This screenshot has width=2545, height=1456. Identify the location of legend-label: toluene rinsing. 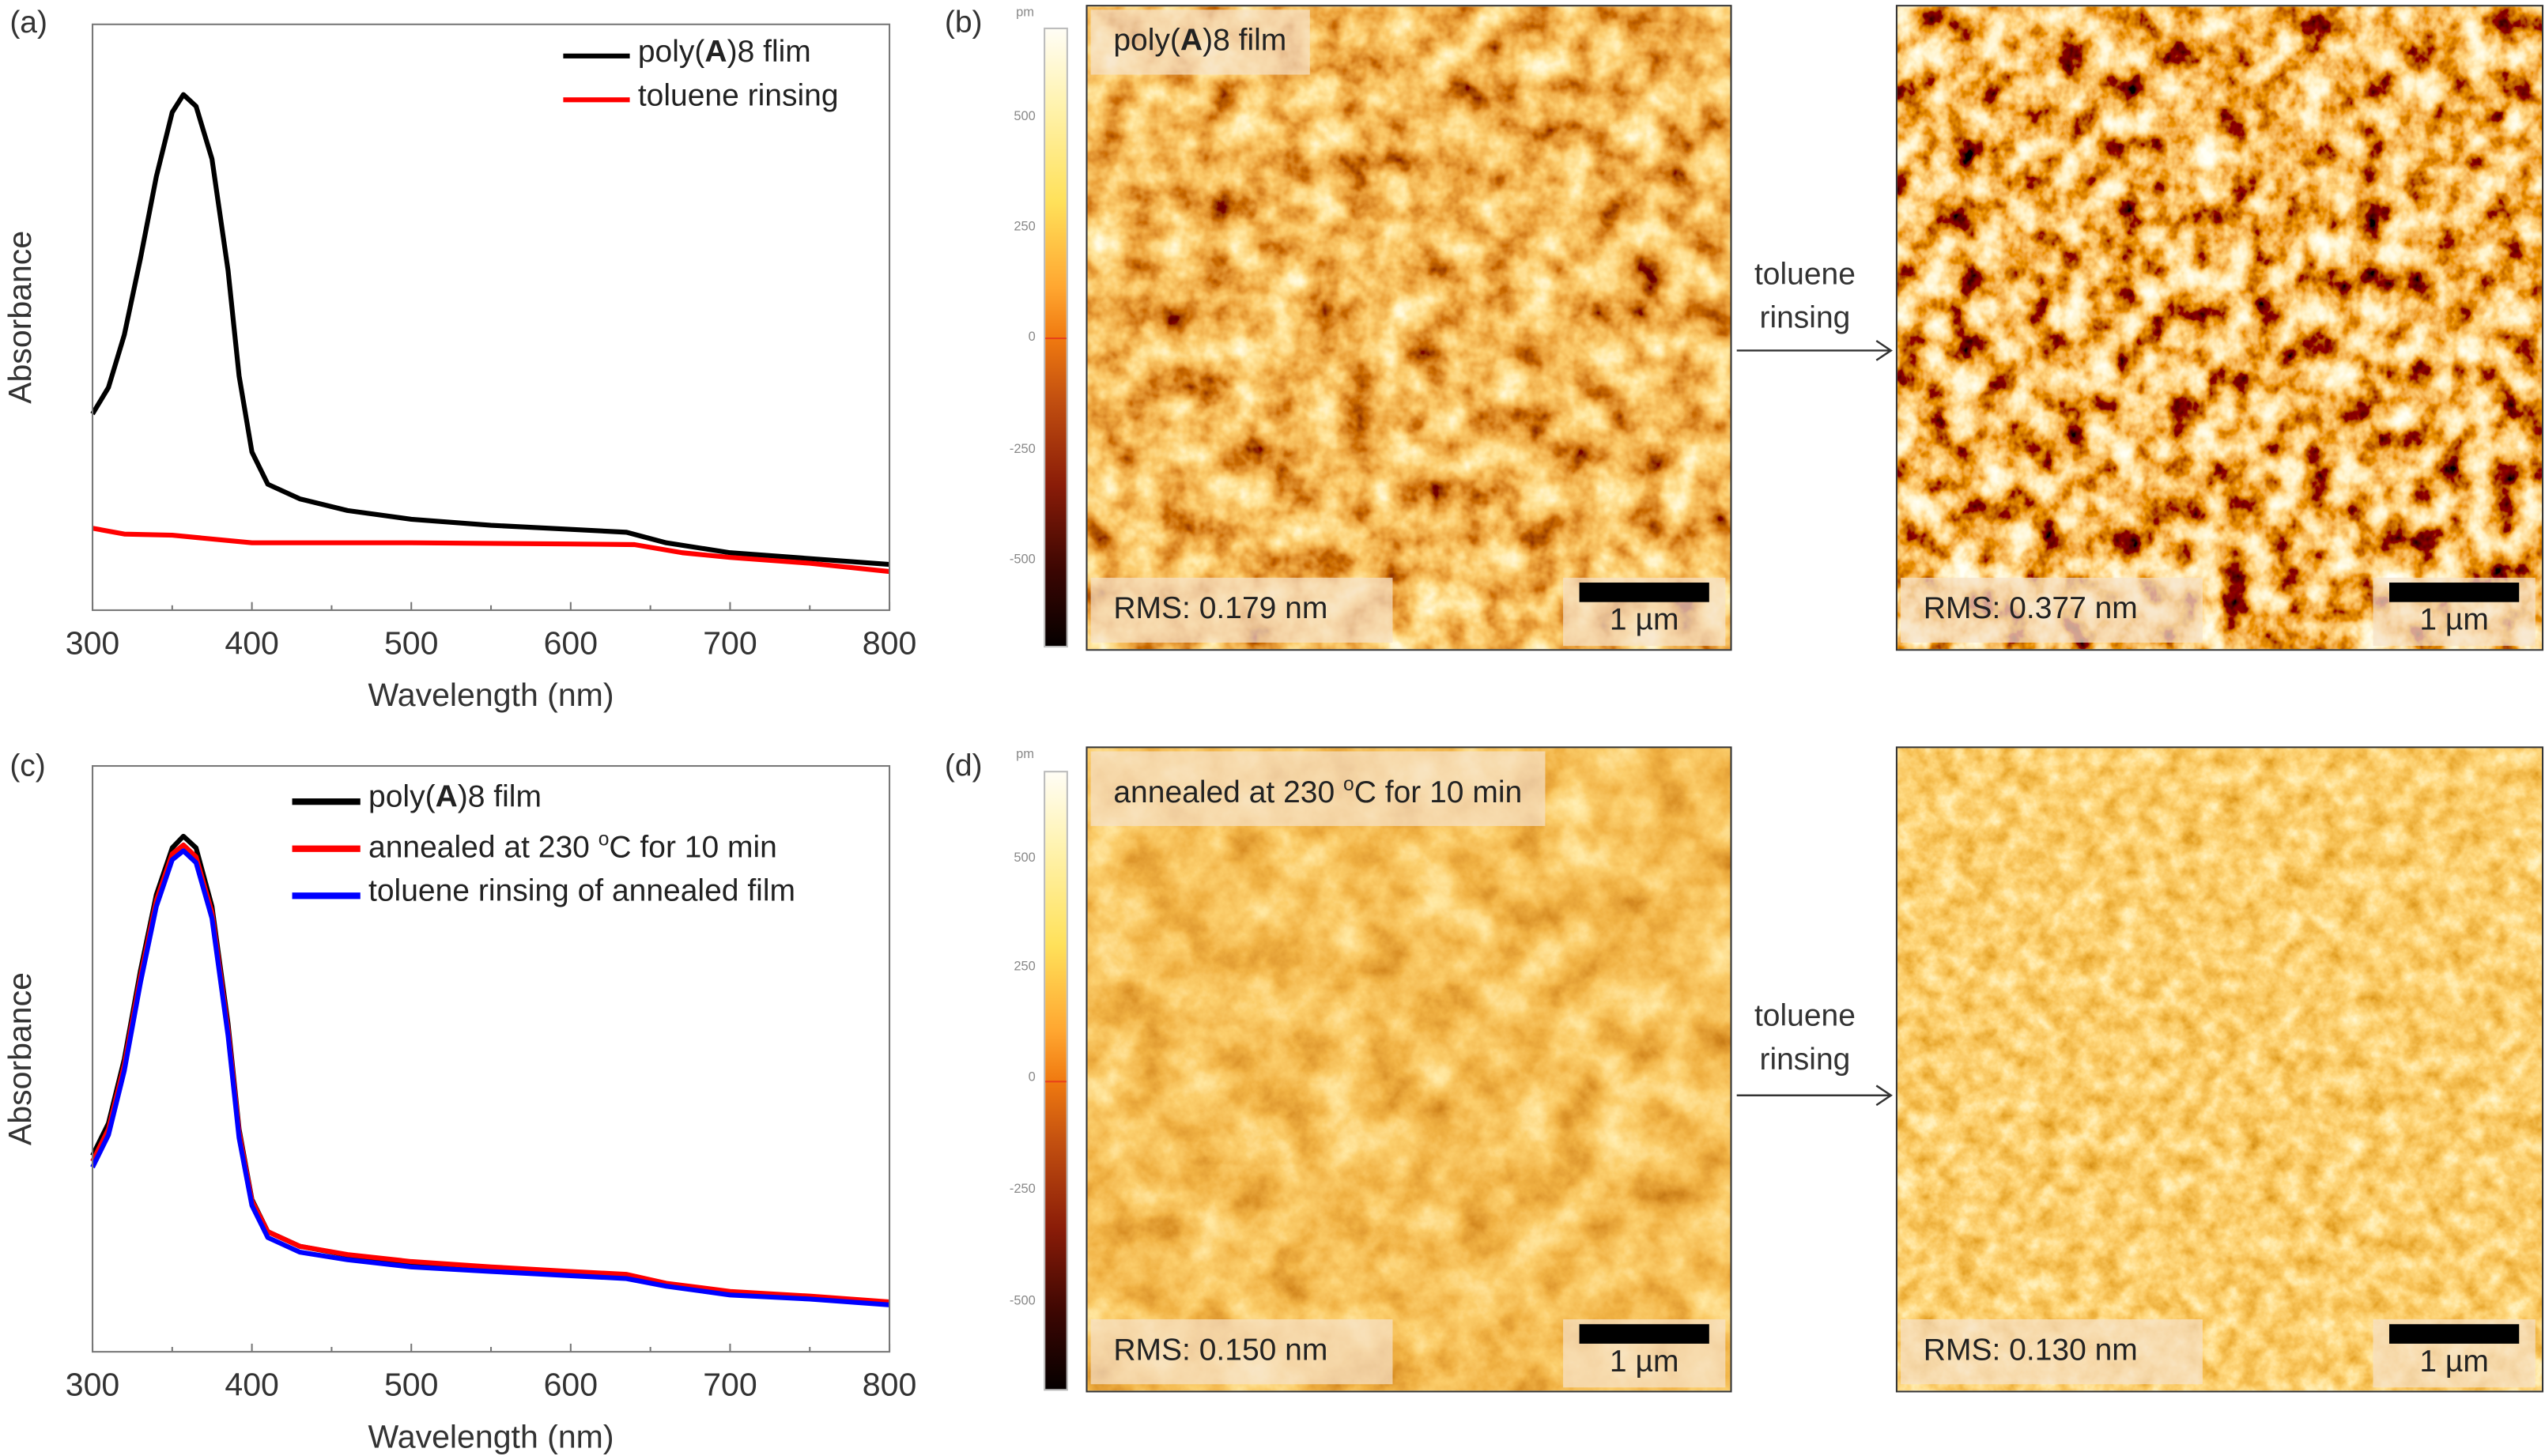
(738, 96).